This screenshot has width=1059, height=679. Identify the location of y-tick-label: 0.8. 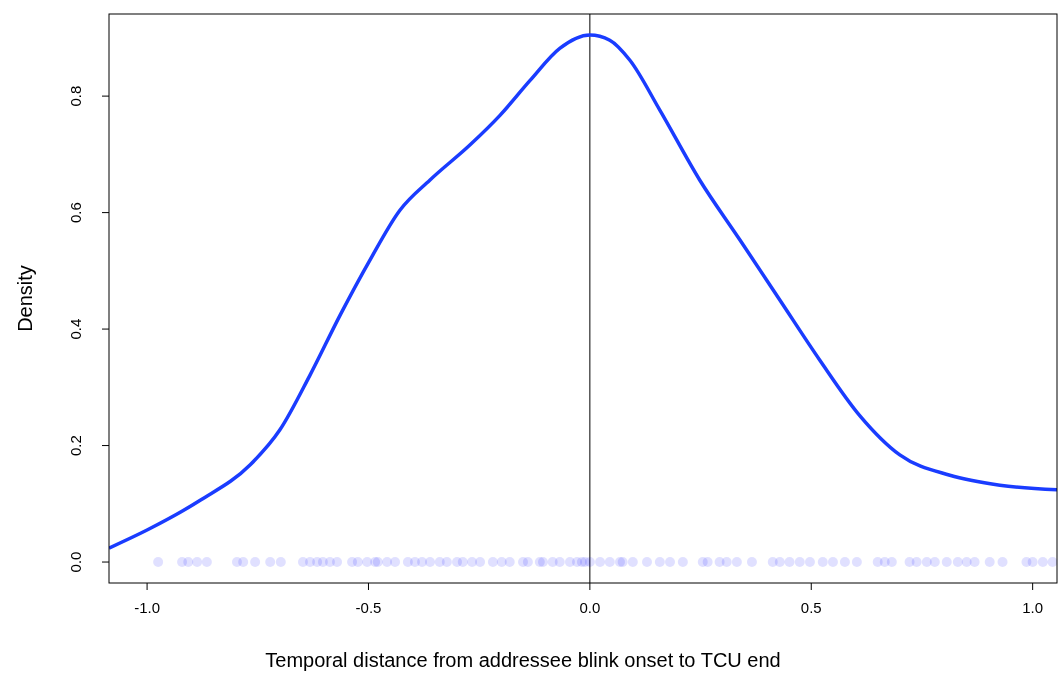
(75, 96).